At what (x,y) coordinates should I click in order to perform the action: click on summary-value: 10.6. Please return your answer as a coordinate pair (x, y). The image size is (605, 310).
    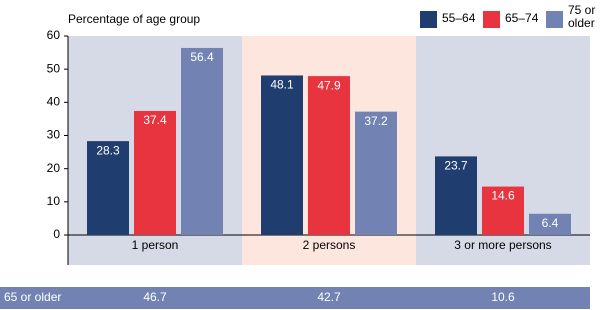
    Looking at the image, I should click on (503, 297).